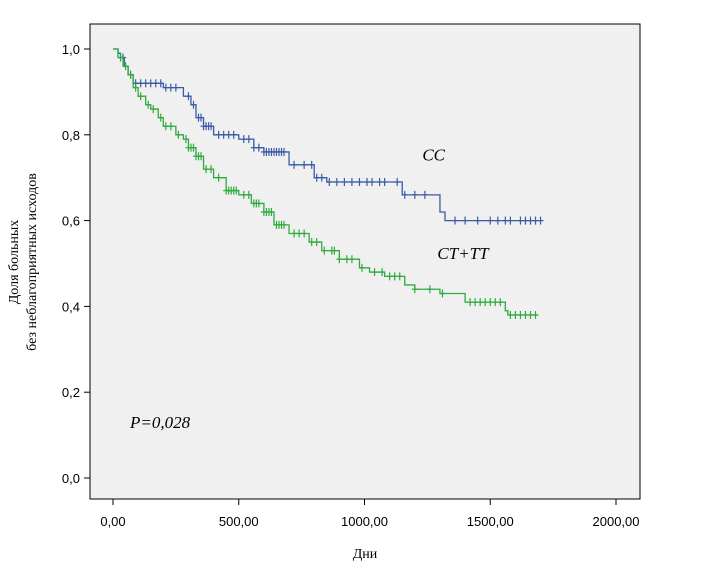 This screenshot has height=571, width=719. I want to click on y-tick-label: 1,0, so click(71, 49).